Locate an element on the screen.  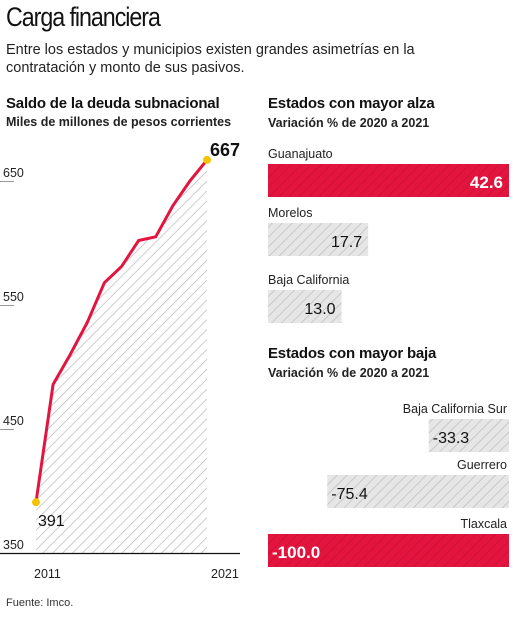
bar-category-label: Tlaxcala is located at coordinates (483, 524).